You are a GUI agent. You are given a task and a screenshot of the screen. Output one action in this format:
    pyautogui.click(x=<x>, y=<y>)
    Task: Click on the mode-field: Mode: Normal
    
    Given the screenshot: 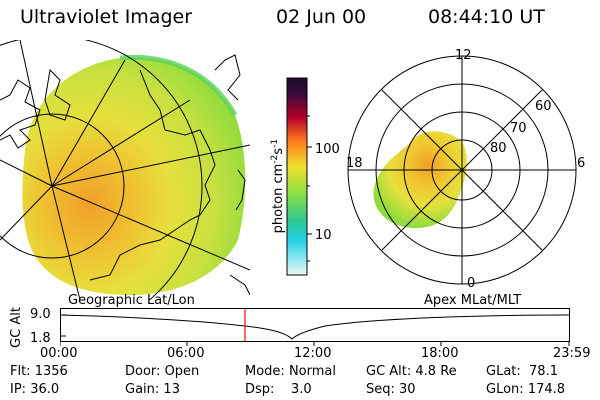 What is the action you would take?
    pyautogui.click(x=290, y=371)
    